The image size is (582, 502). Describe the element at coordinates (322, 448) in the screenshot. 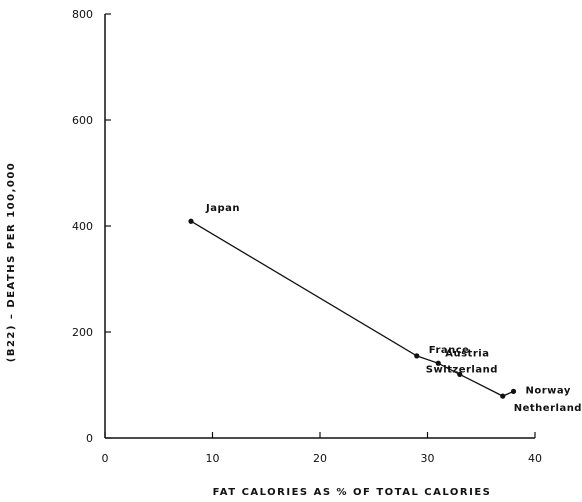

I see `x-ticks: 0 10 20 30 40` at that location.